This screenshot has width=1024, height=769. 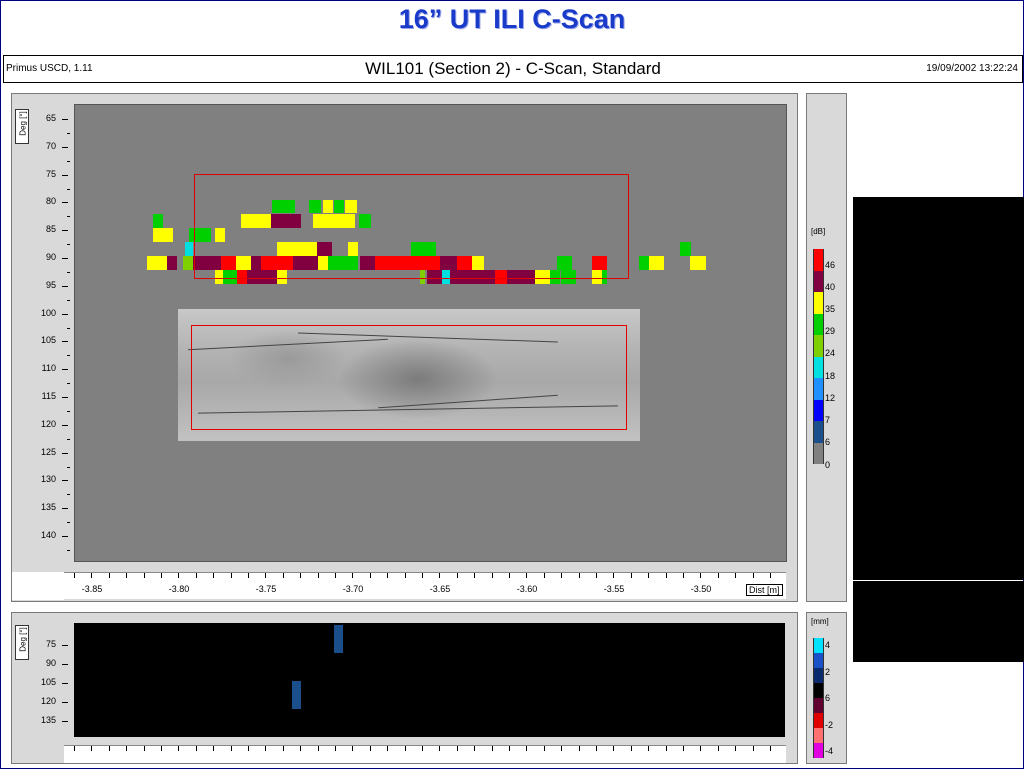 I want to click on slide-title: 16” UT ILI C-Scan, so click(x=512, y=19).